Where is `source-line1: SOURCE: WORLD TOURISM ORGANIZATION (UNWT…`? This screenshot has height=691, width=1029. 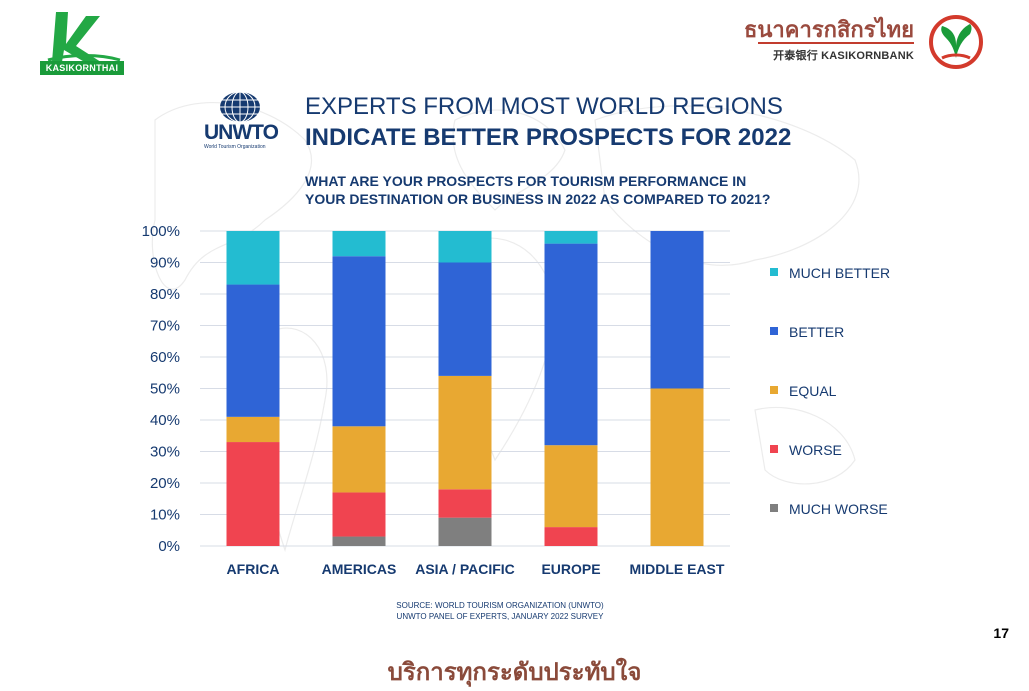 source-line1: SOURCE: WORLD TOURISM ORGANIZATION (UNWT… is located at coordinates (500, 605).